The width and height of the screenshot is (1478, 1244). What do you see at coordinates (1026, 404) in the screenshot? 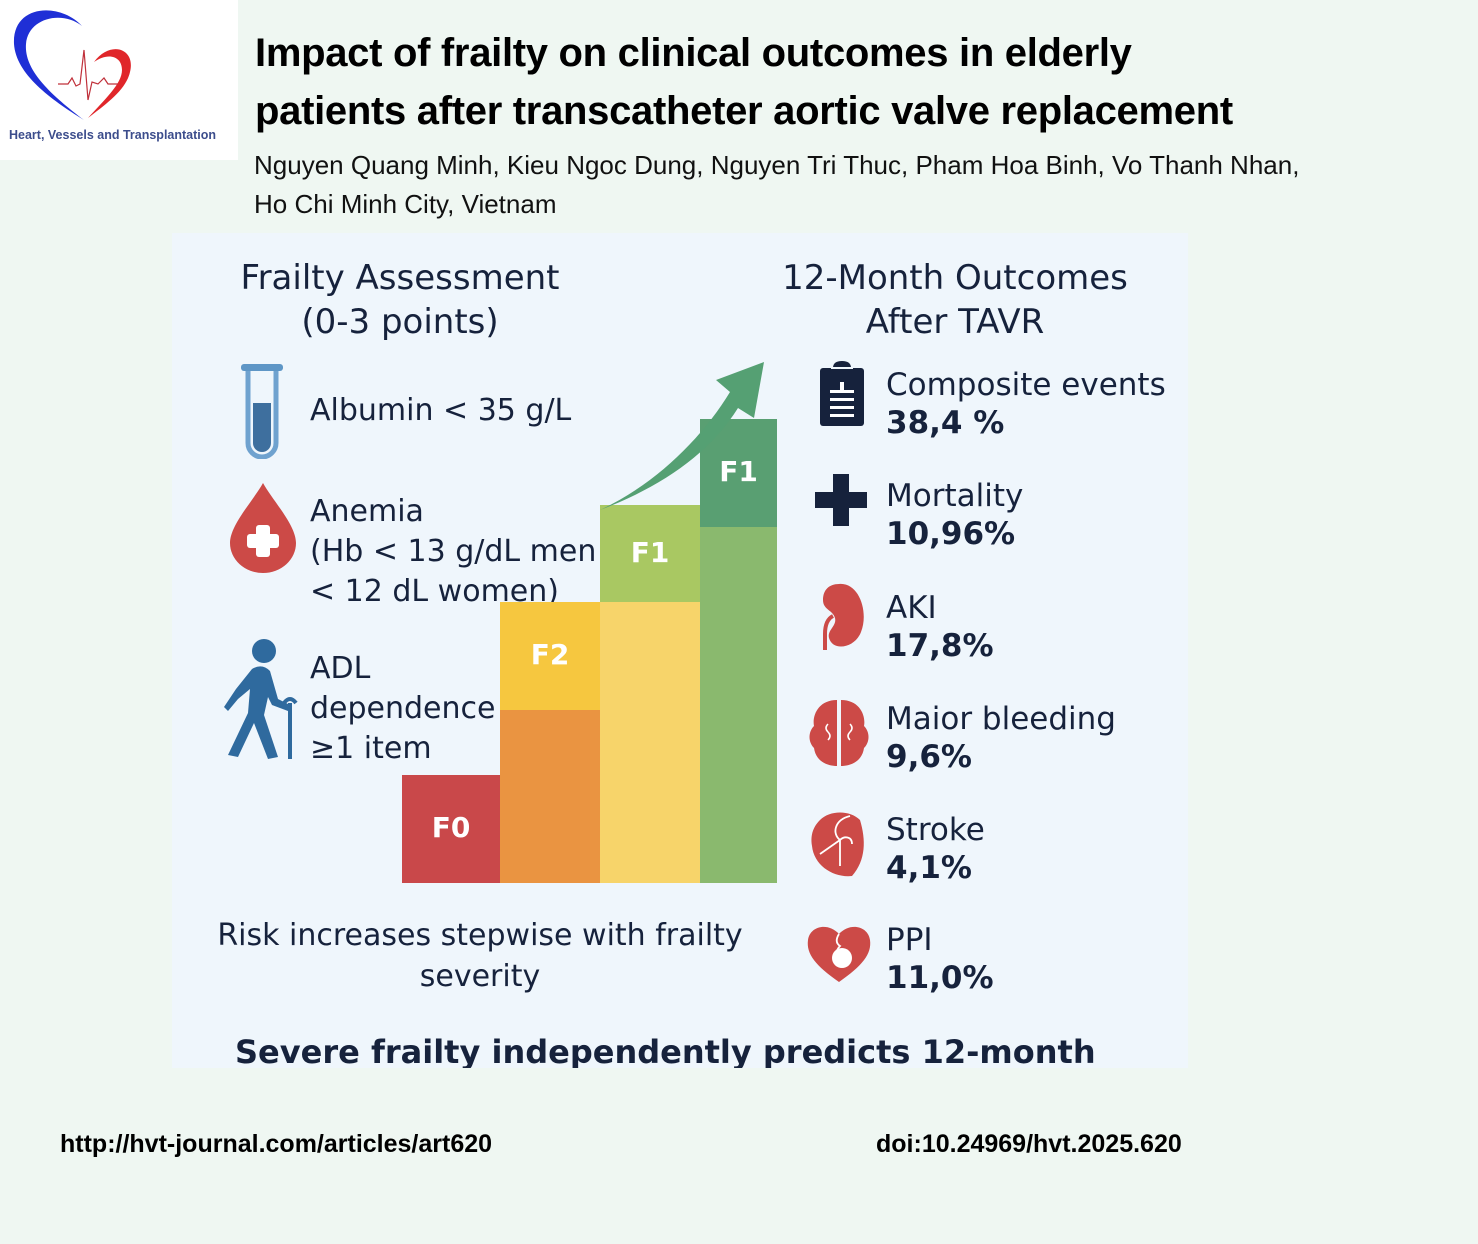
I see `outcome-composite: Composite events 38,4 %` at bounding box center [1026, 404].